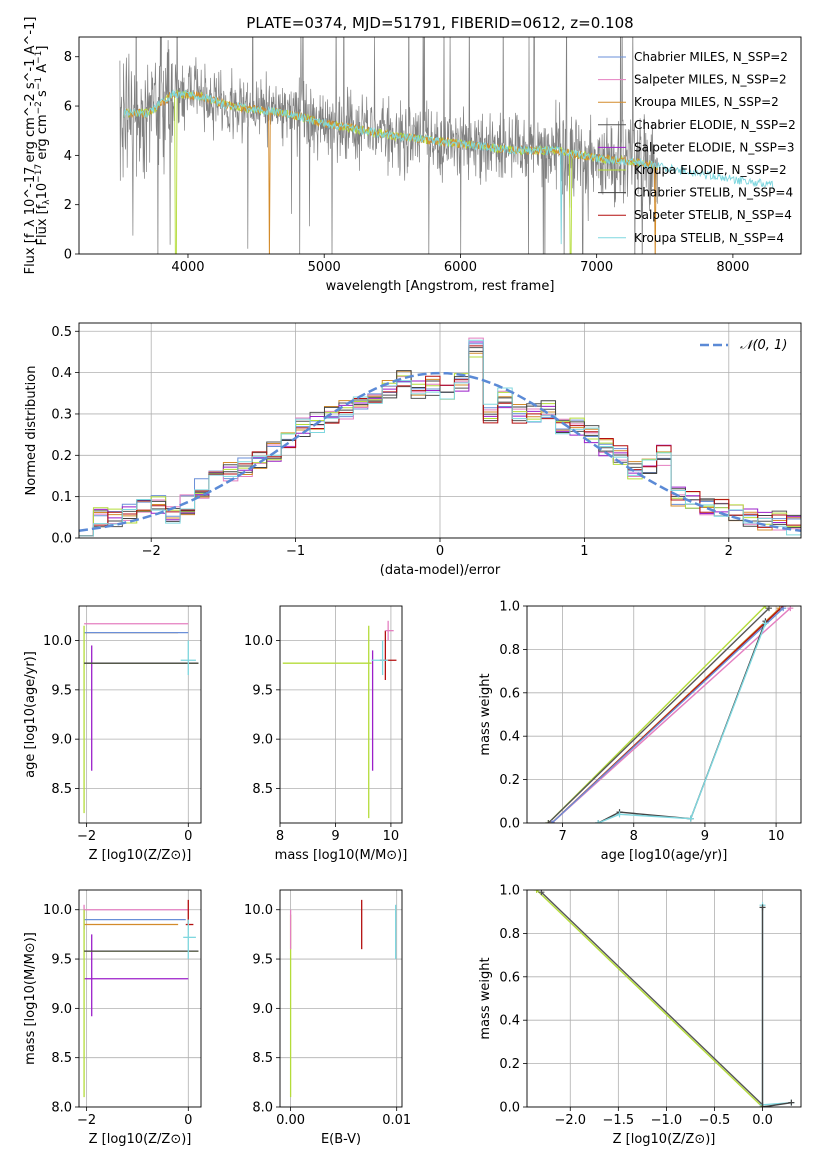 This screenshot has height=1170, width=819. I want to click on legend-label: Chabrier STELIB, N_SSP=4, so click(713, 193).